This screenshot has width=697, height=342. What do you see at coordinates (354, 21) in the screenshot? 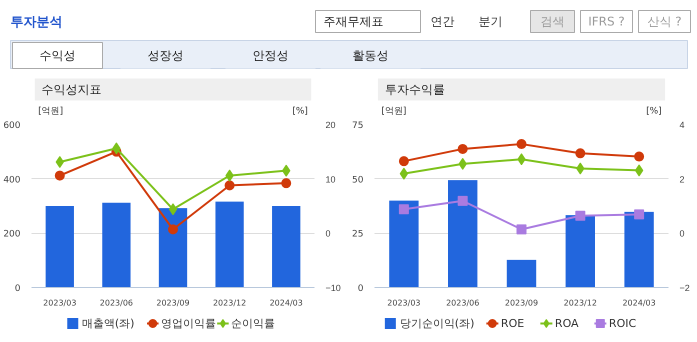
I see `text: 주재무제표` at bounding box center [354, 21].